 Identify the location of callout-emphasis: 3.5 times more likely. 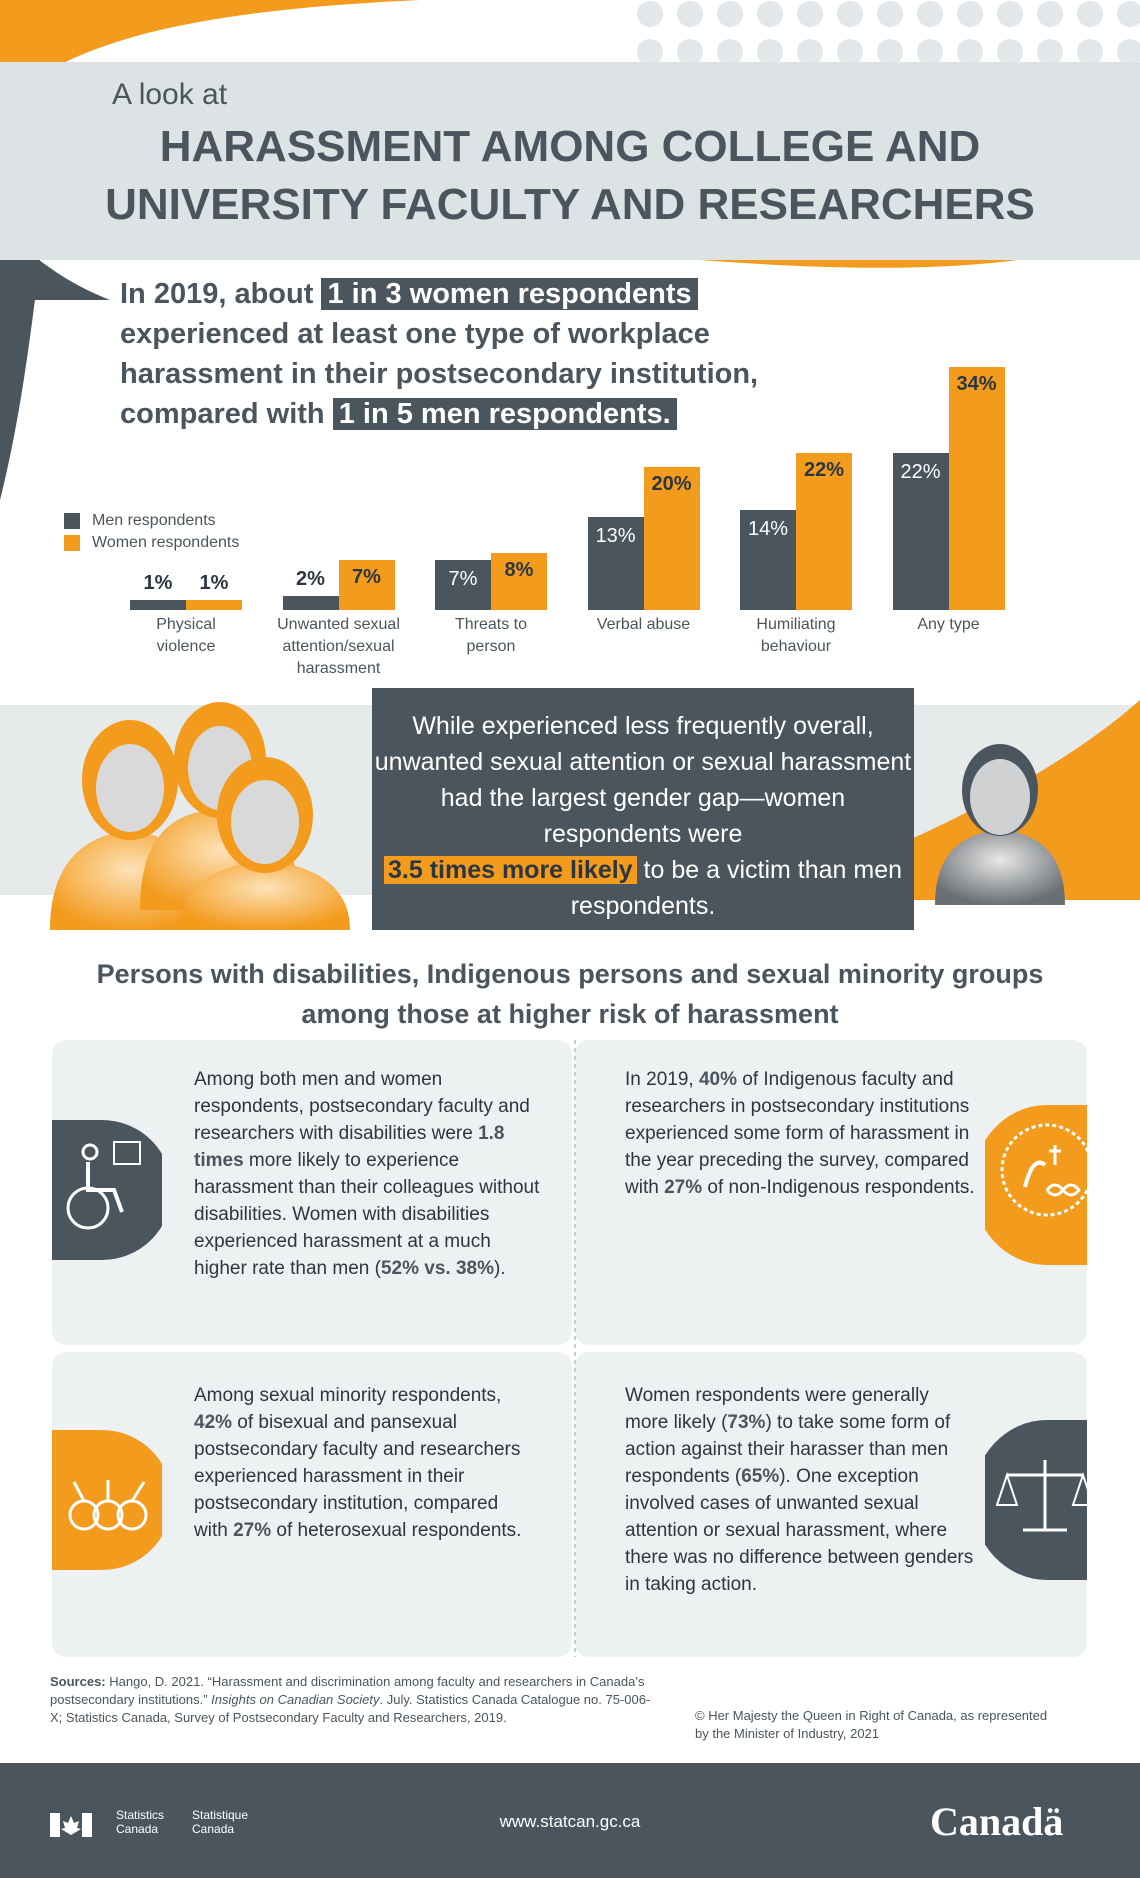
(510, 870).